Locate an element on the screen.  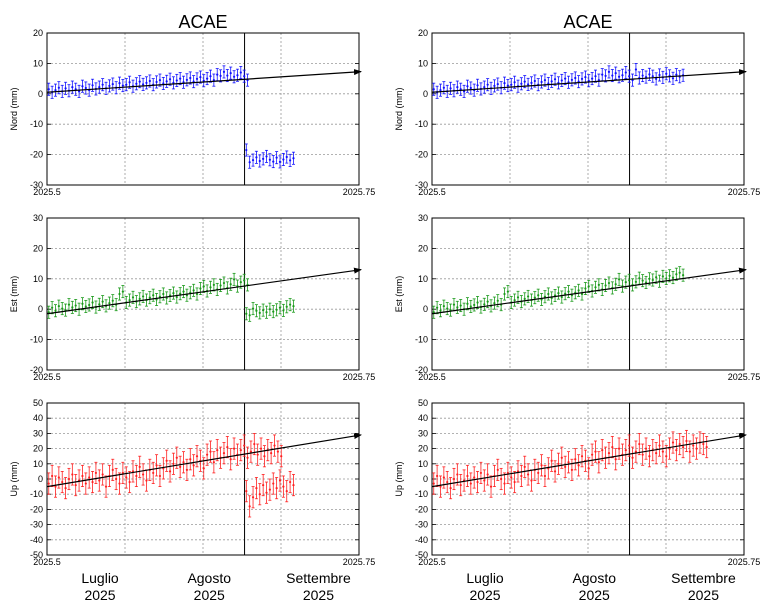
y-axis-label: Up (mm) is located at coordinates (14, 479).